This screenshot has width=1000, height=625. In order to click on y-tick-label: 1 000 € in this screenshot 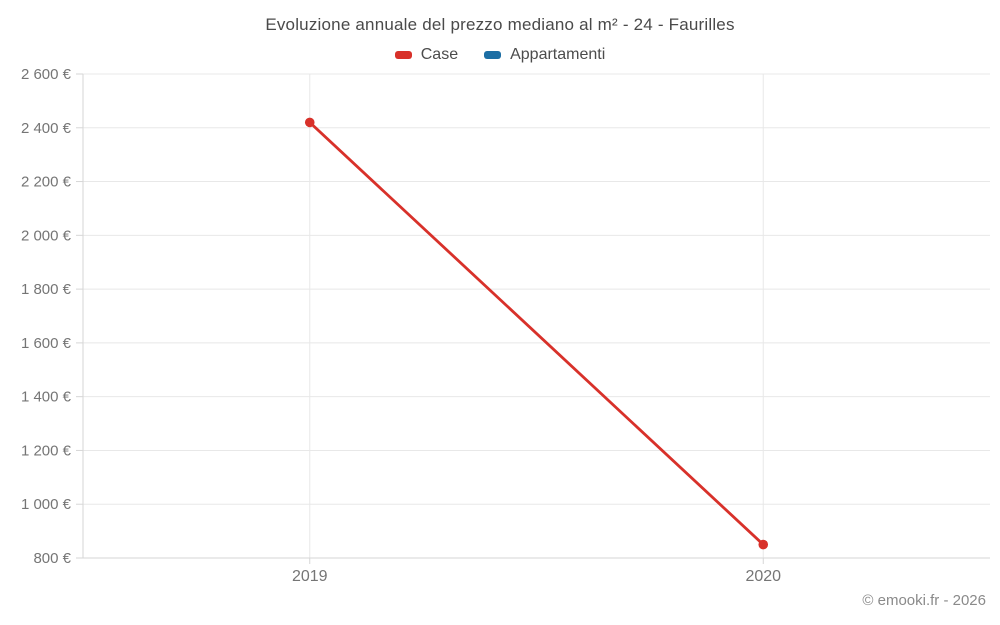, I will do `click(46, 504)`.